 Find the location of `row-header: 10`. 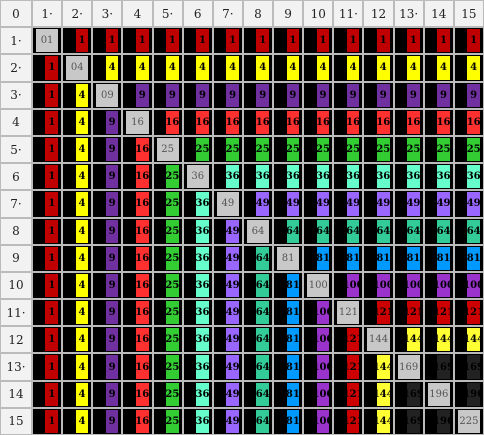

row-header: 10 is located at coordinates (16, 285).